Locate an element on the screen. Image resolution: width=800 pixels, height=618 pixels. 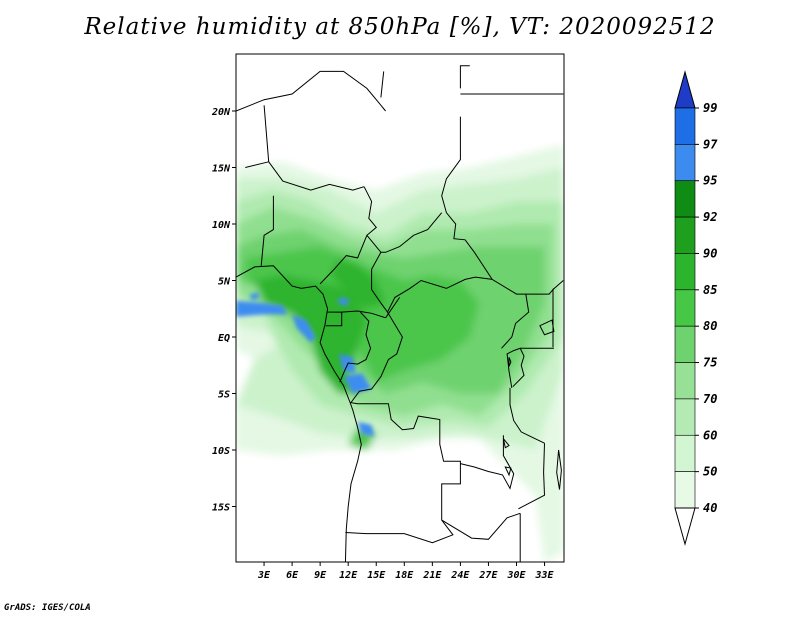
lat-tick-label: 5N is located at coordinates (224, 282).